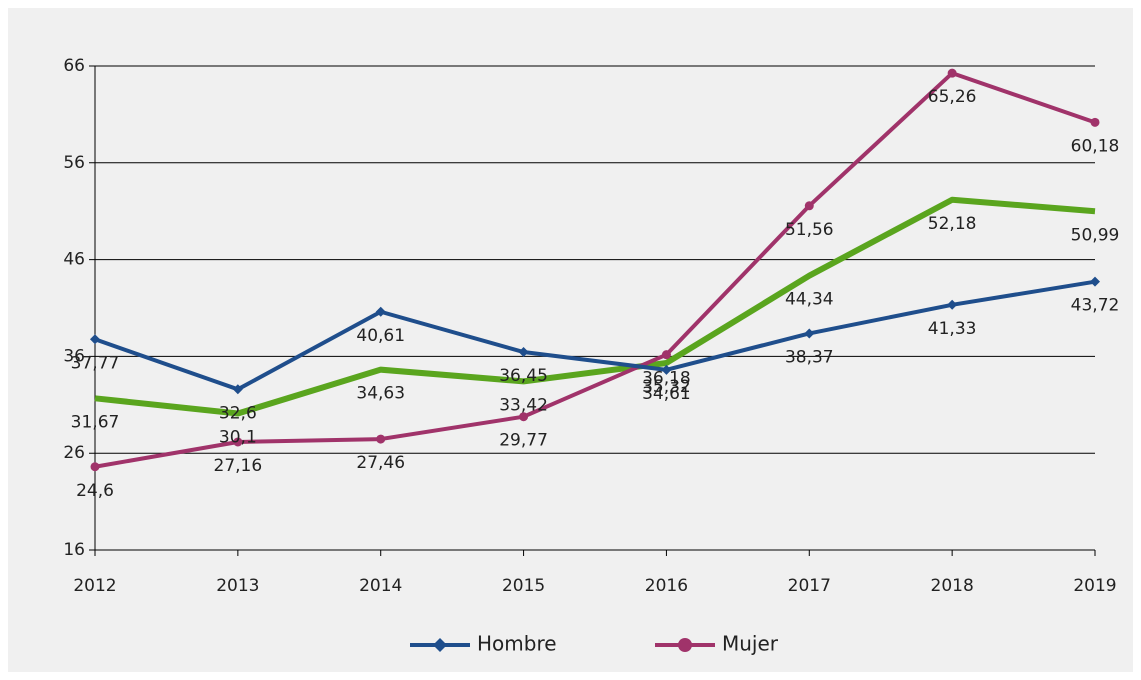  What do you see at coordinates (95, 363) in the screenshot?
I see `data-label: 37,77` at bounding box center [95, 363].